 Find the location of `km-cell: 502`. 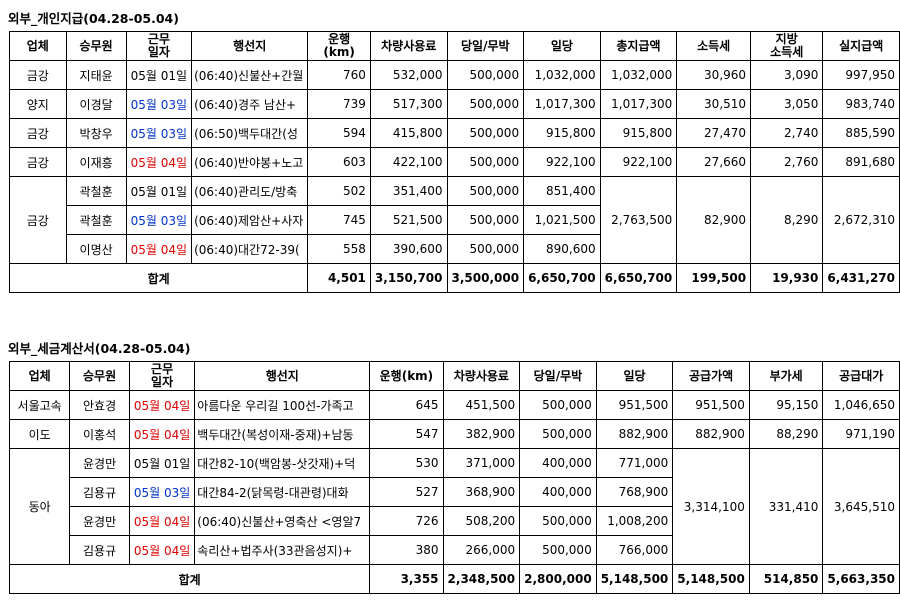

km-cell: 502 is located at coordinates (339, 191).